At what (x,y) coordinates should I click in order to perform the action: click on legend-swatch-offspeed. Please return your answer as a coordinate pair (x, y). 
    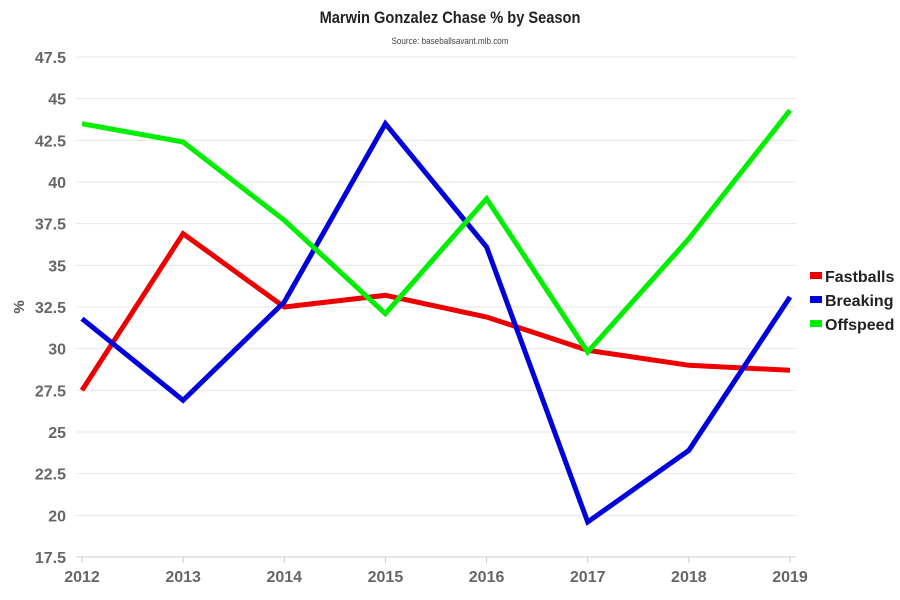
    Looking at the image, I should click on (816, 323).